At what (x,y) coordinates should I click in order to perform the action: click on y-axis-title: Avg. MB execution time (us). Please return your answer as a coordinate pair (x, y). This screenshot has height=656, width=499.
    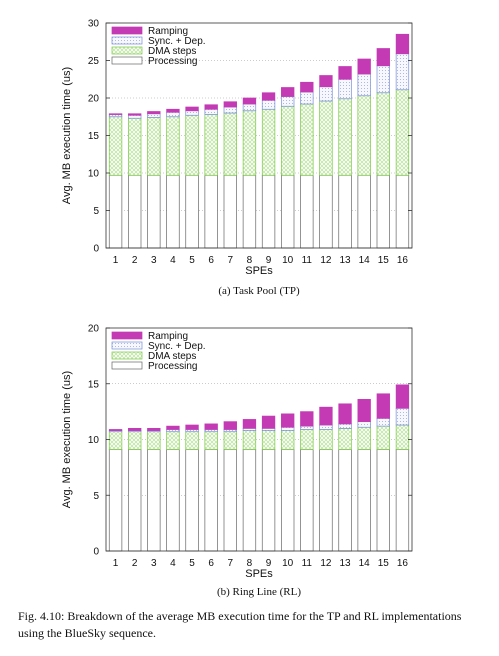
    Looking at the image, I should click on (67, 135).